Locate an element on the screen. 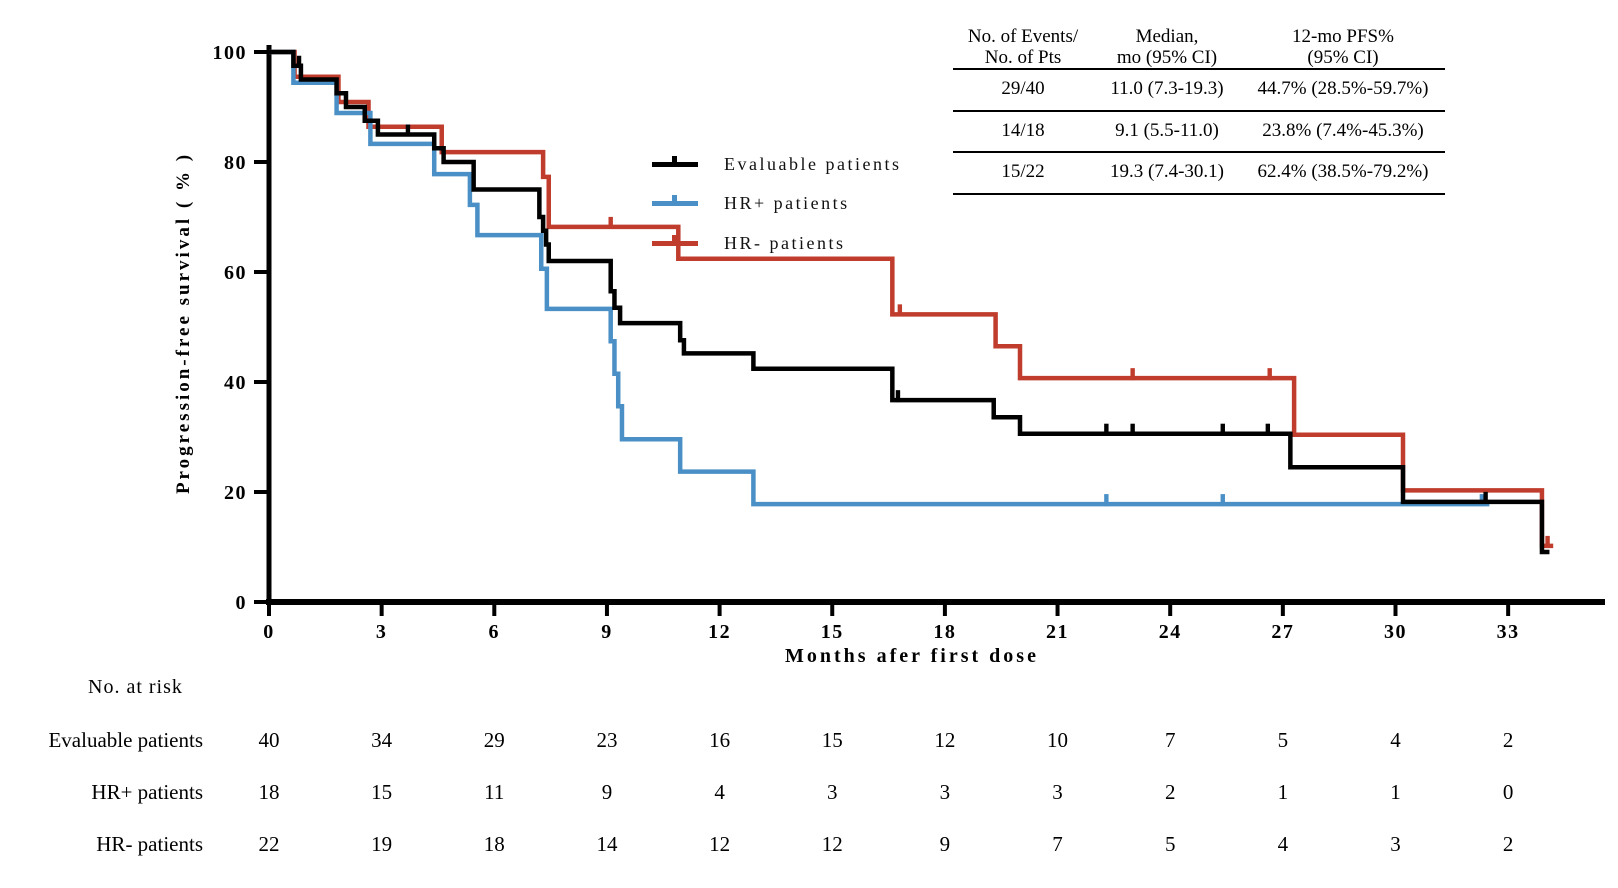 This screenshot has width=1618, height=888. x-tick-label: 3 is located at coordinates (382, 632).